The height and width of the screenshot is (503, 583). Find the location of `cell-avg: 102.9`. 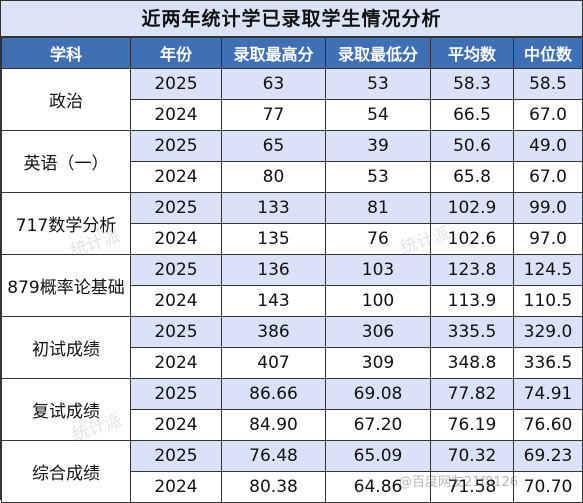

cell-avg: 102.9 is located at coordinates (472, 208).